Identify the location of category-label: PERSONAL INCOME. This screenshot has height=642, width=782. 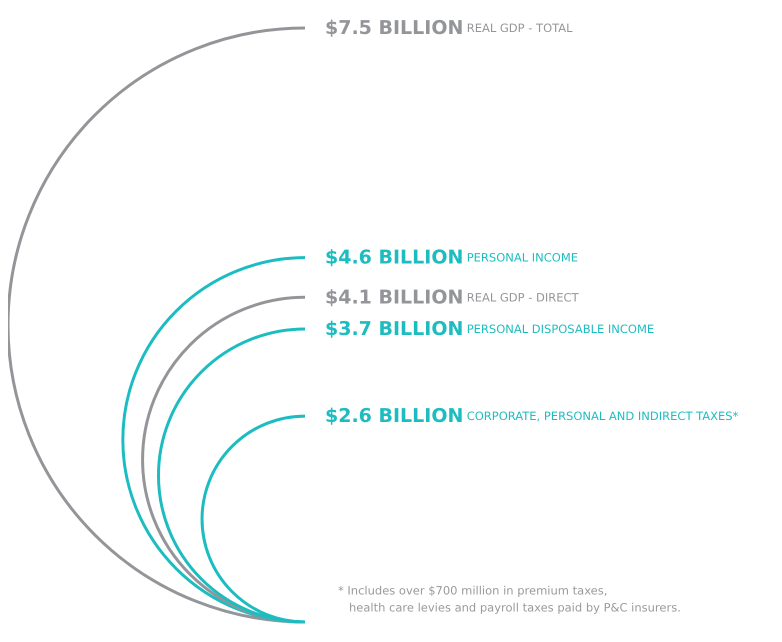
(522, 257).